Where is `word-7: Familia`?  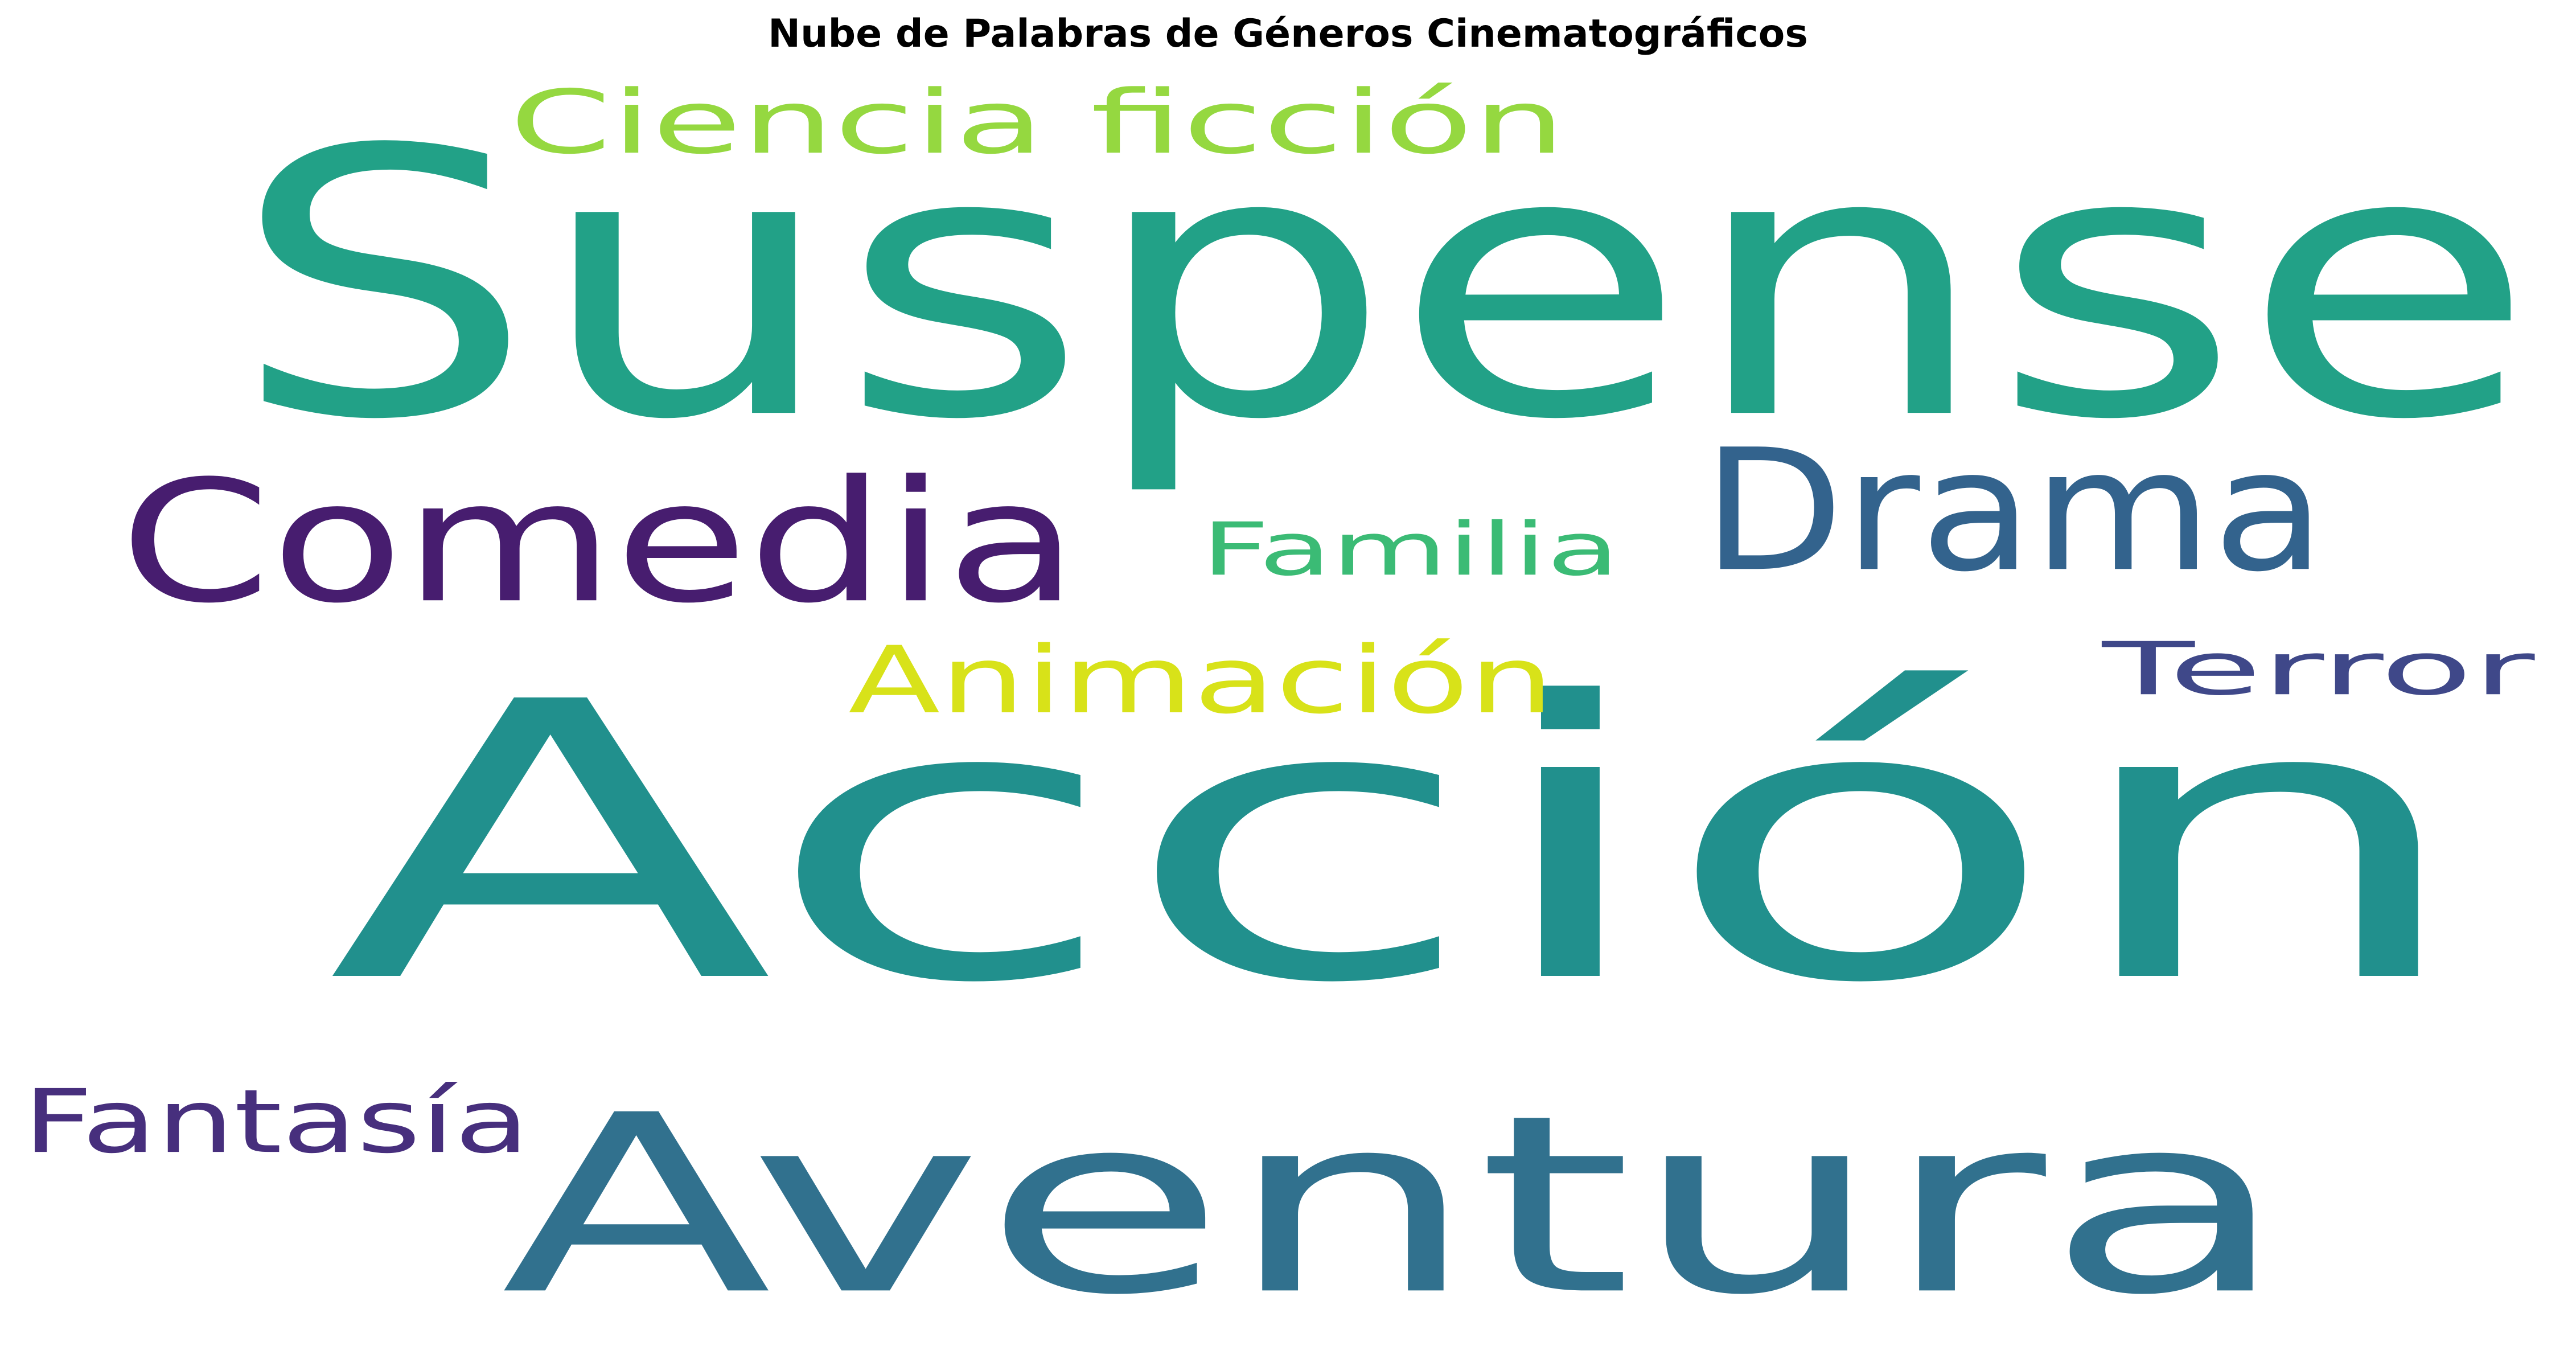
word-7: Familia is located at coordinates (1410, 549).